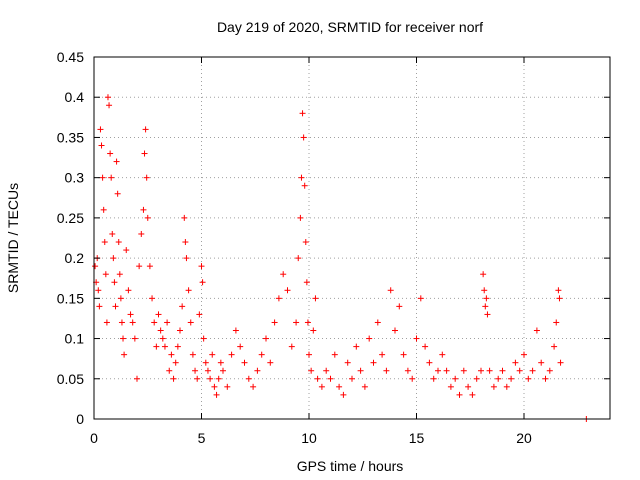 Image resolution: width=640 pixels, height=480 pixels. Describe the element at coordinates (75, 339) in the screenshot. I see `y-tick-label: 0.1` at that location.